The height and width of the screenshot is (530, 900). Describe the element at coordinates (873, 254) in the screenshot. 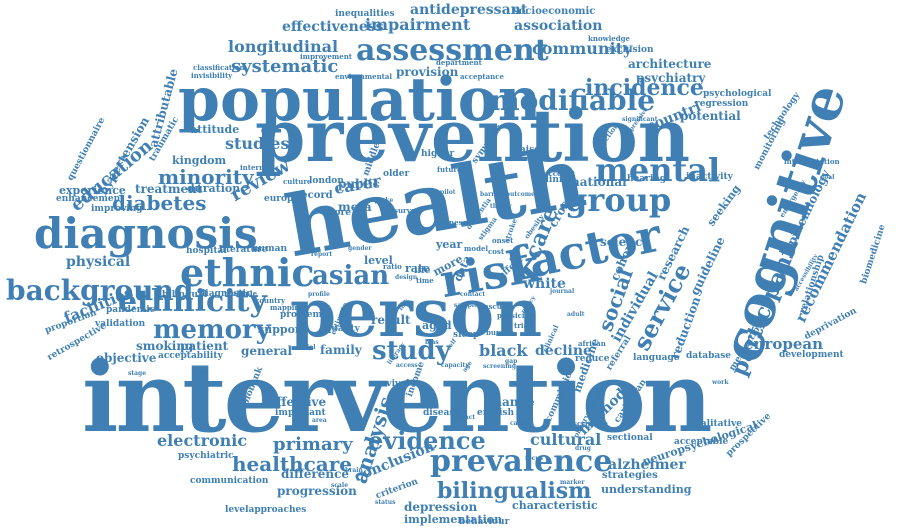

I see `word: biomedicine` at that location.